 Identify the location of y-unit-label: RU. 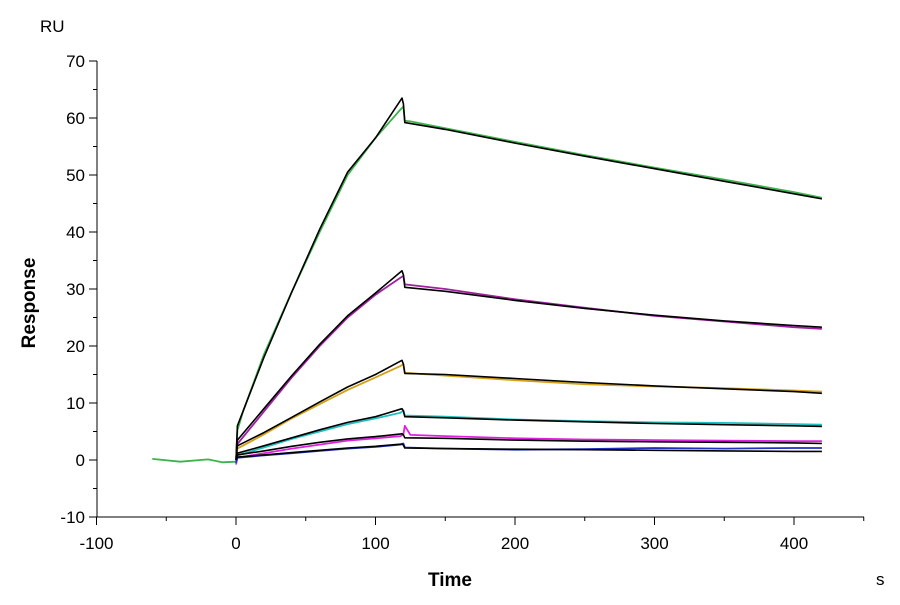
(52, 26).